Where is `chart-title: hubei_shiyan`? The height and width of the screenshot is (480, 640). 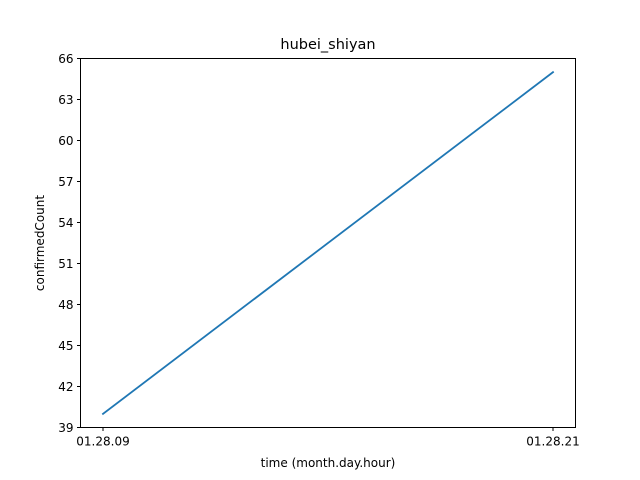 chart-title: hubei_shiyan is located at coordinates (327, 45).